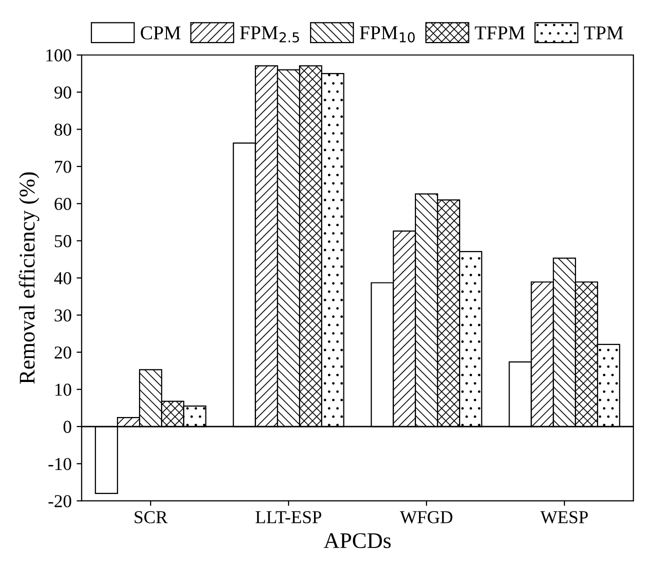 The width and height of the screenshot is (653, 579). What do you see at coordinates (499, 33) in the screenshot?
I see `legend-label: TFPM` at bounding box center [499, 33].